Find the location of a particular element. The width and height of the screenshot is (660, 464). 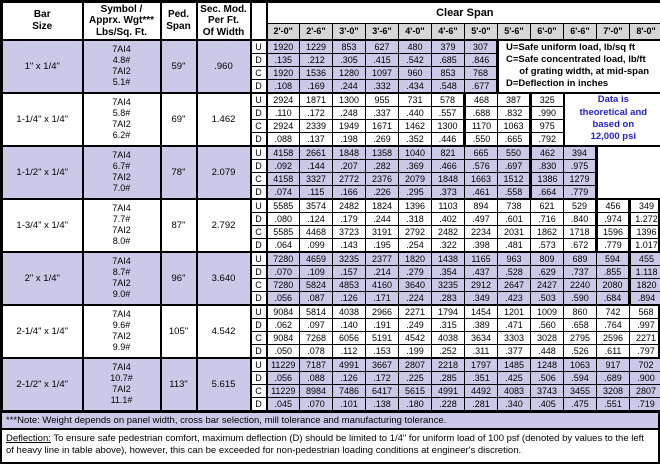

data-cell: 2218 is located at coordinates (448, 365).